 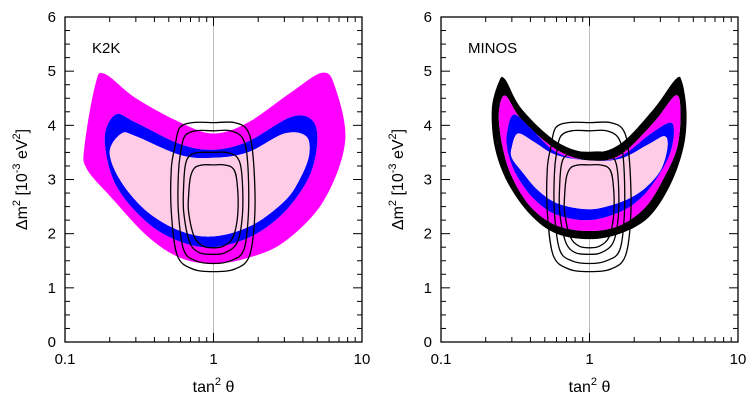 I want to click on panel-label: MINOS, so click(x=492, y=48).